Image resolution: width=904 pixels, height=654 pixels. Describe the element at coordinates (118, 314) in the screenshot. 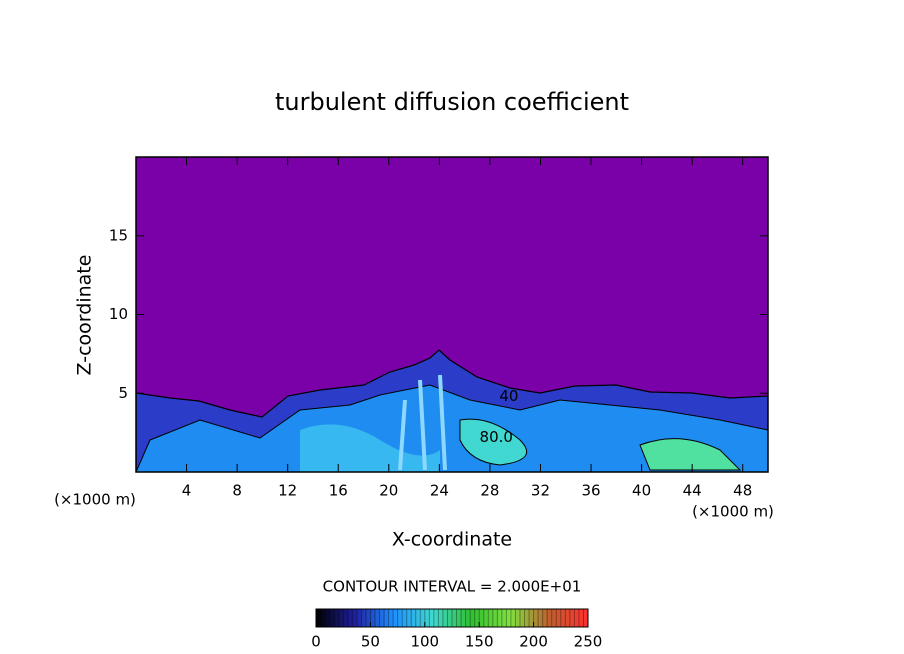

I see `y-tick-label: 10` at that location.